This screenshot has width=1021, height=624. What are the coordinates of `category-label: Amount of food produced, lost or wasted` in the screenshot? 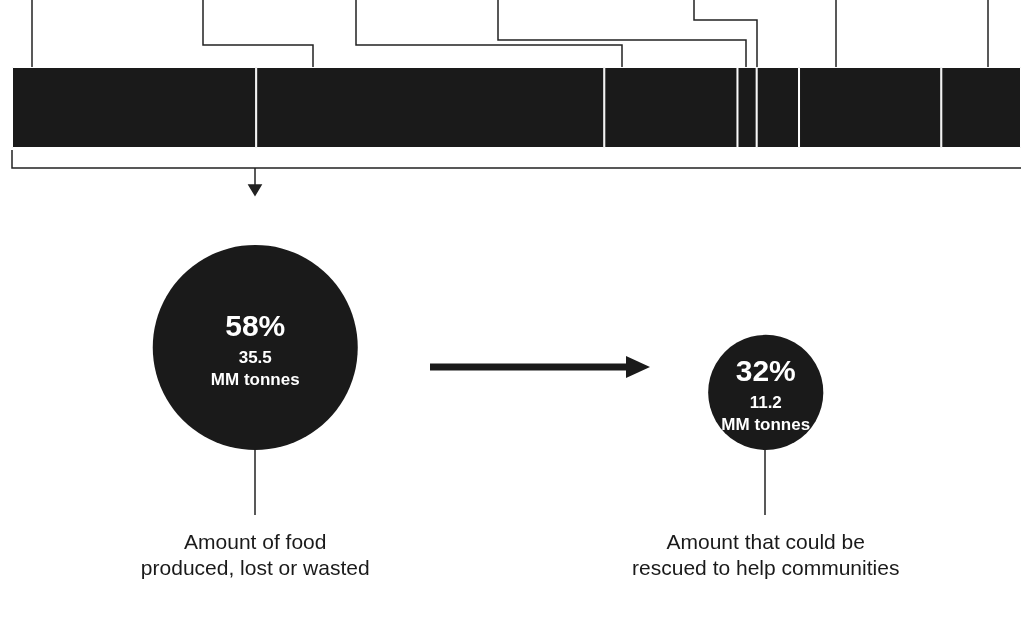 It's located at (255, 554).